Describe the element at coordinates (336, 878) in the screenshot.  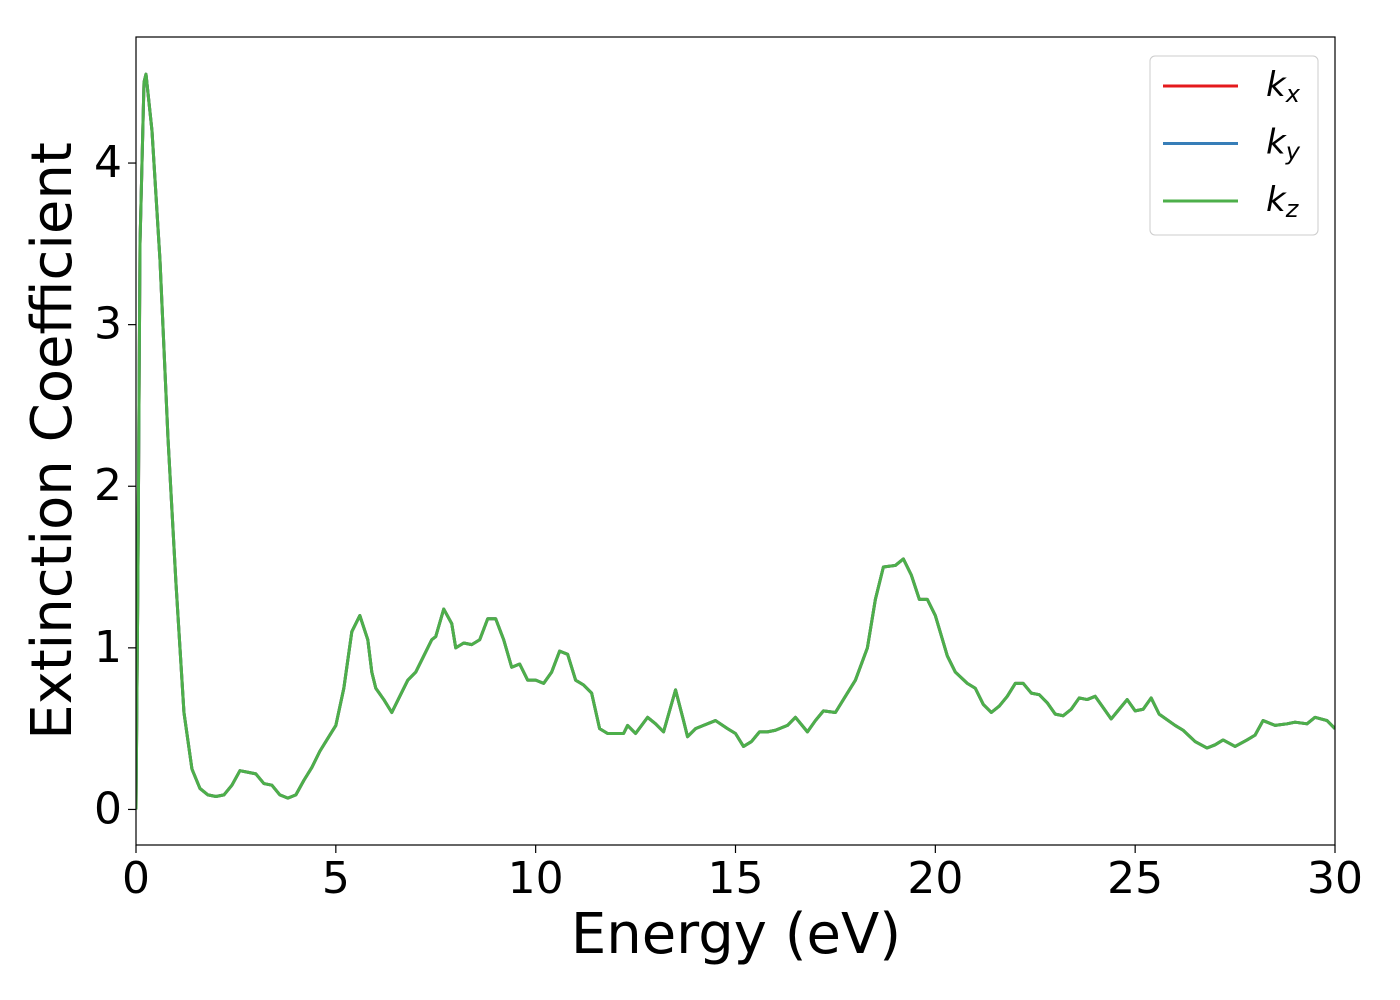
I see `x-tick-label: 5` at that location.